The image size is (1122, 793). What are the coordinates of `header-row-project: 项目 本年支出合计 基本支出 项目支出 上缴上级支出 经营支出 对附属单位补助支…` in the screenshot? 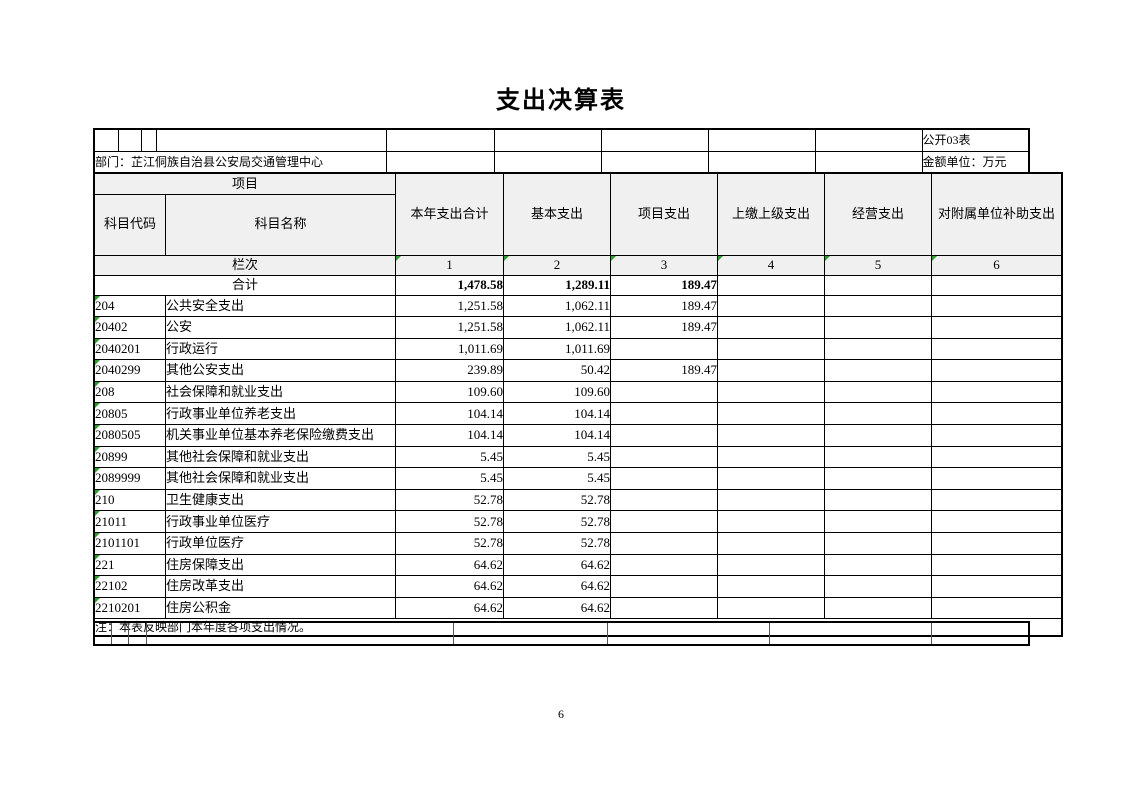 It's located at (578, 214).